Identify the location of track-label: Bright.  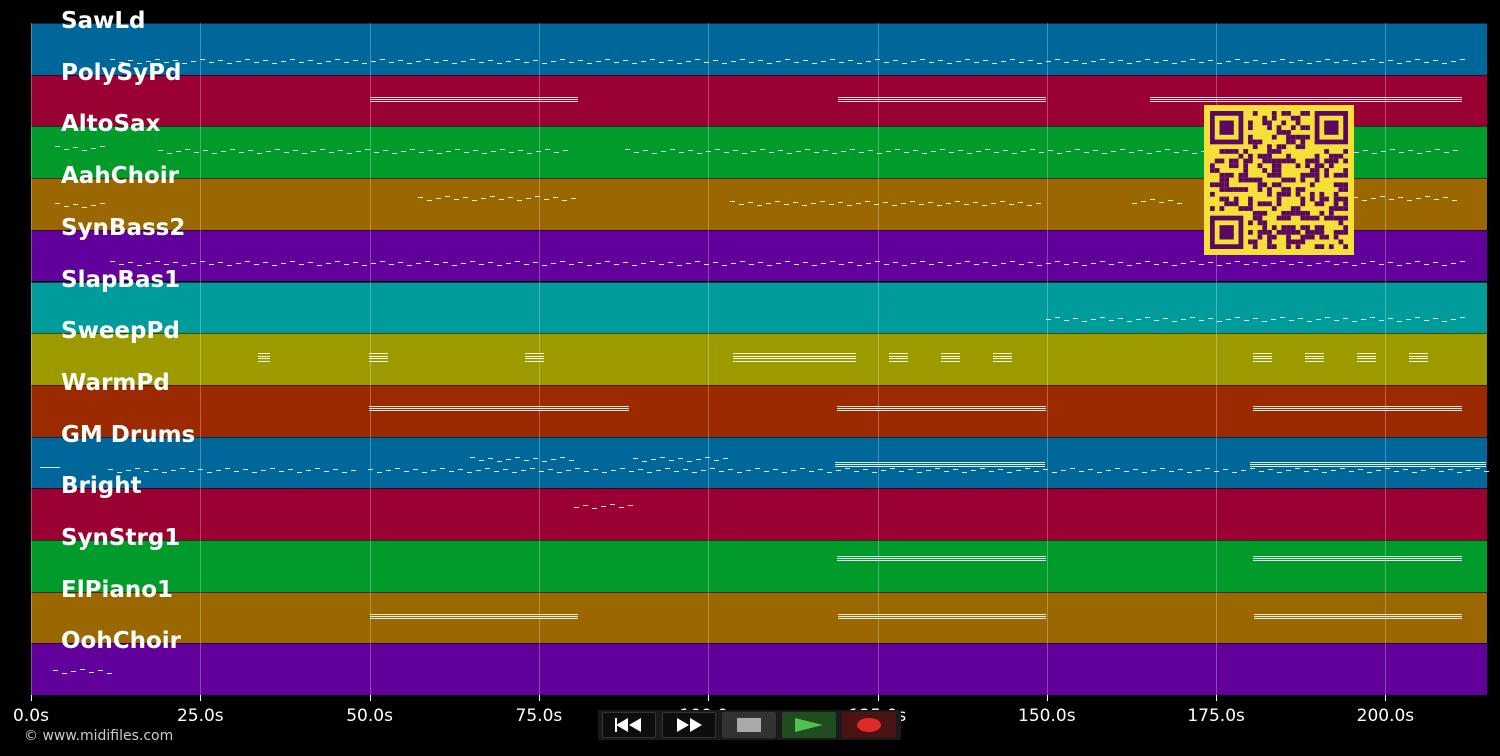
(101, 486).